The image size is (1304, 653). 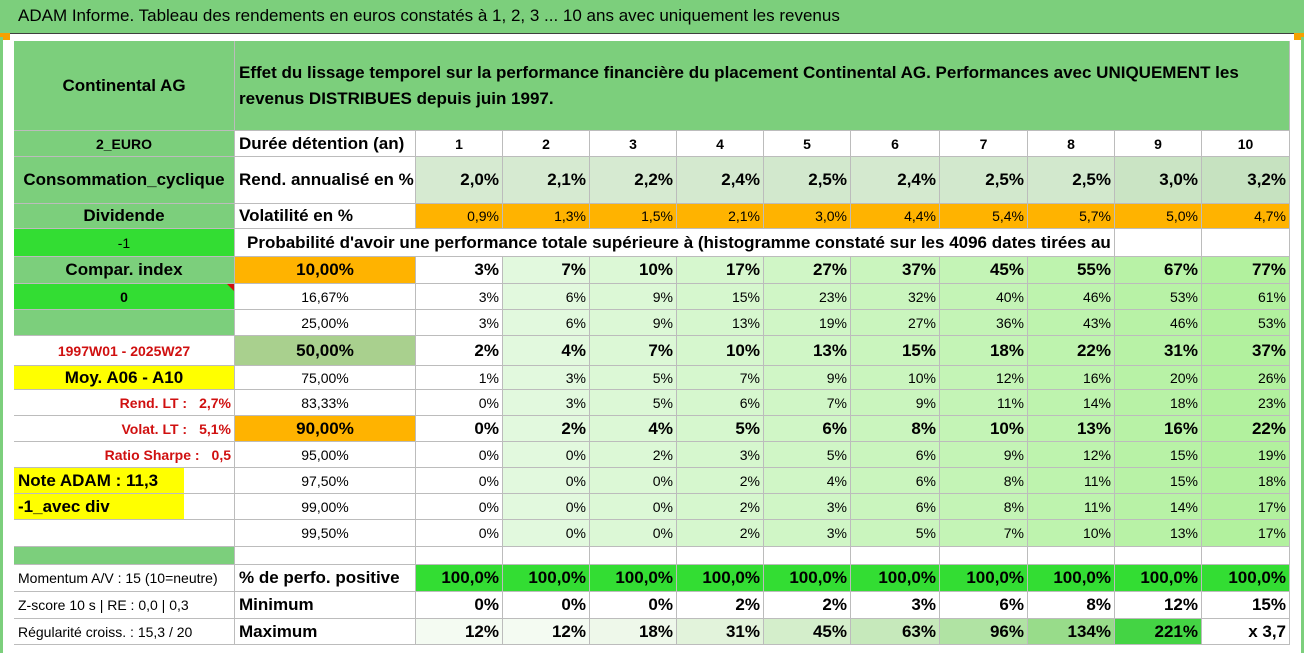 I want to click on probability-value: 77%, so click(x=1246, y=270).